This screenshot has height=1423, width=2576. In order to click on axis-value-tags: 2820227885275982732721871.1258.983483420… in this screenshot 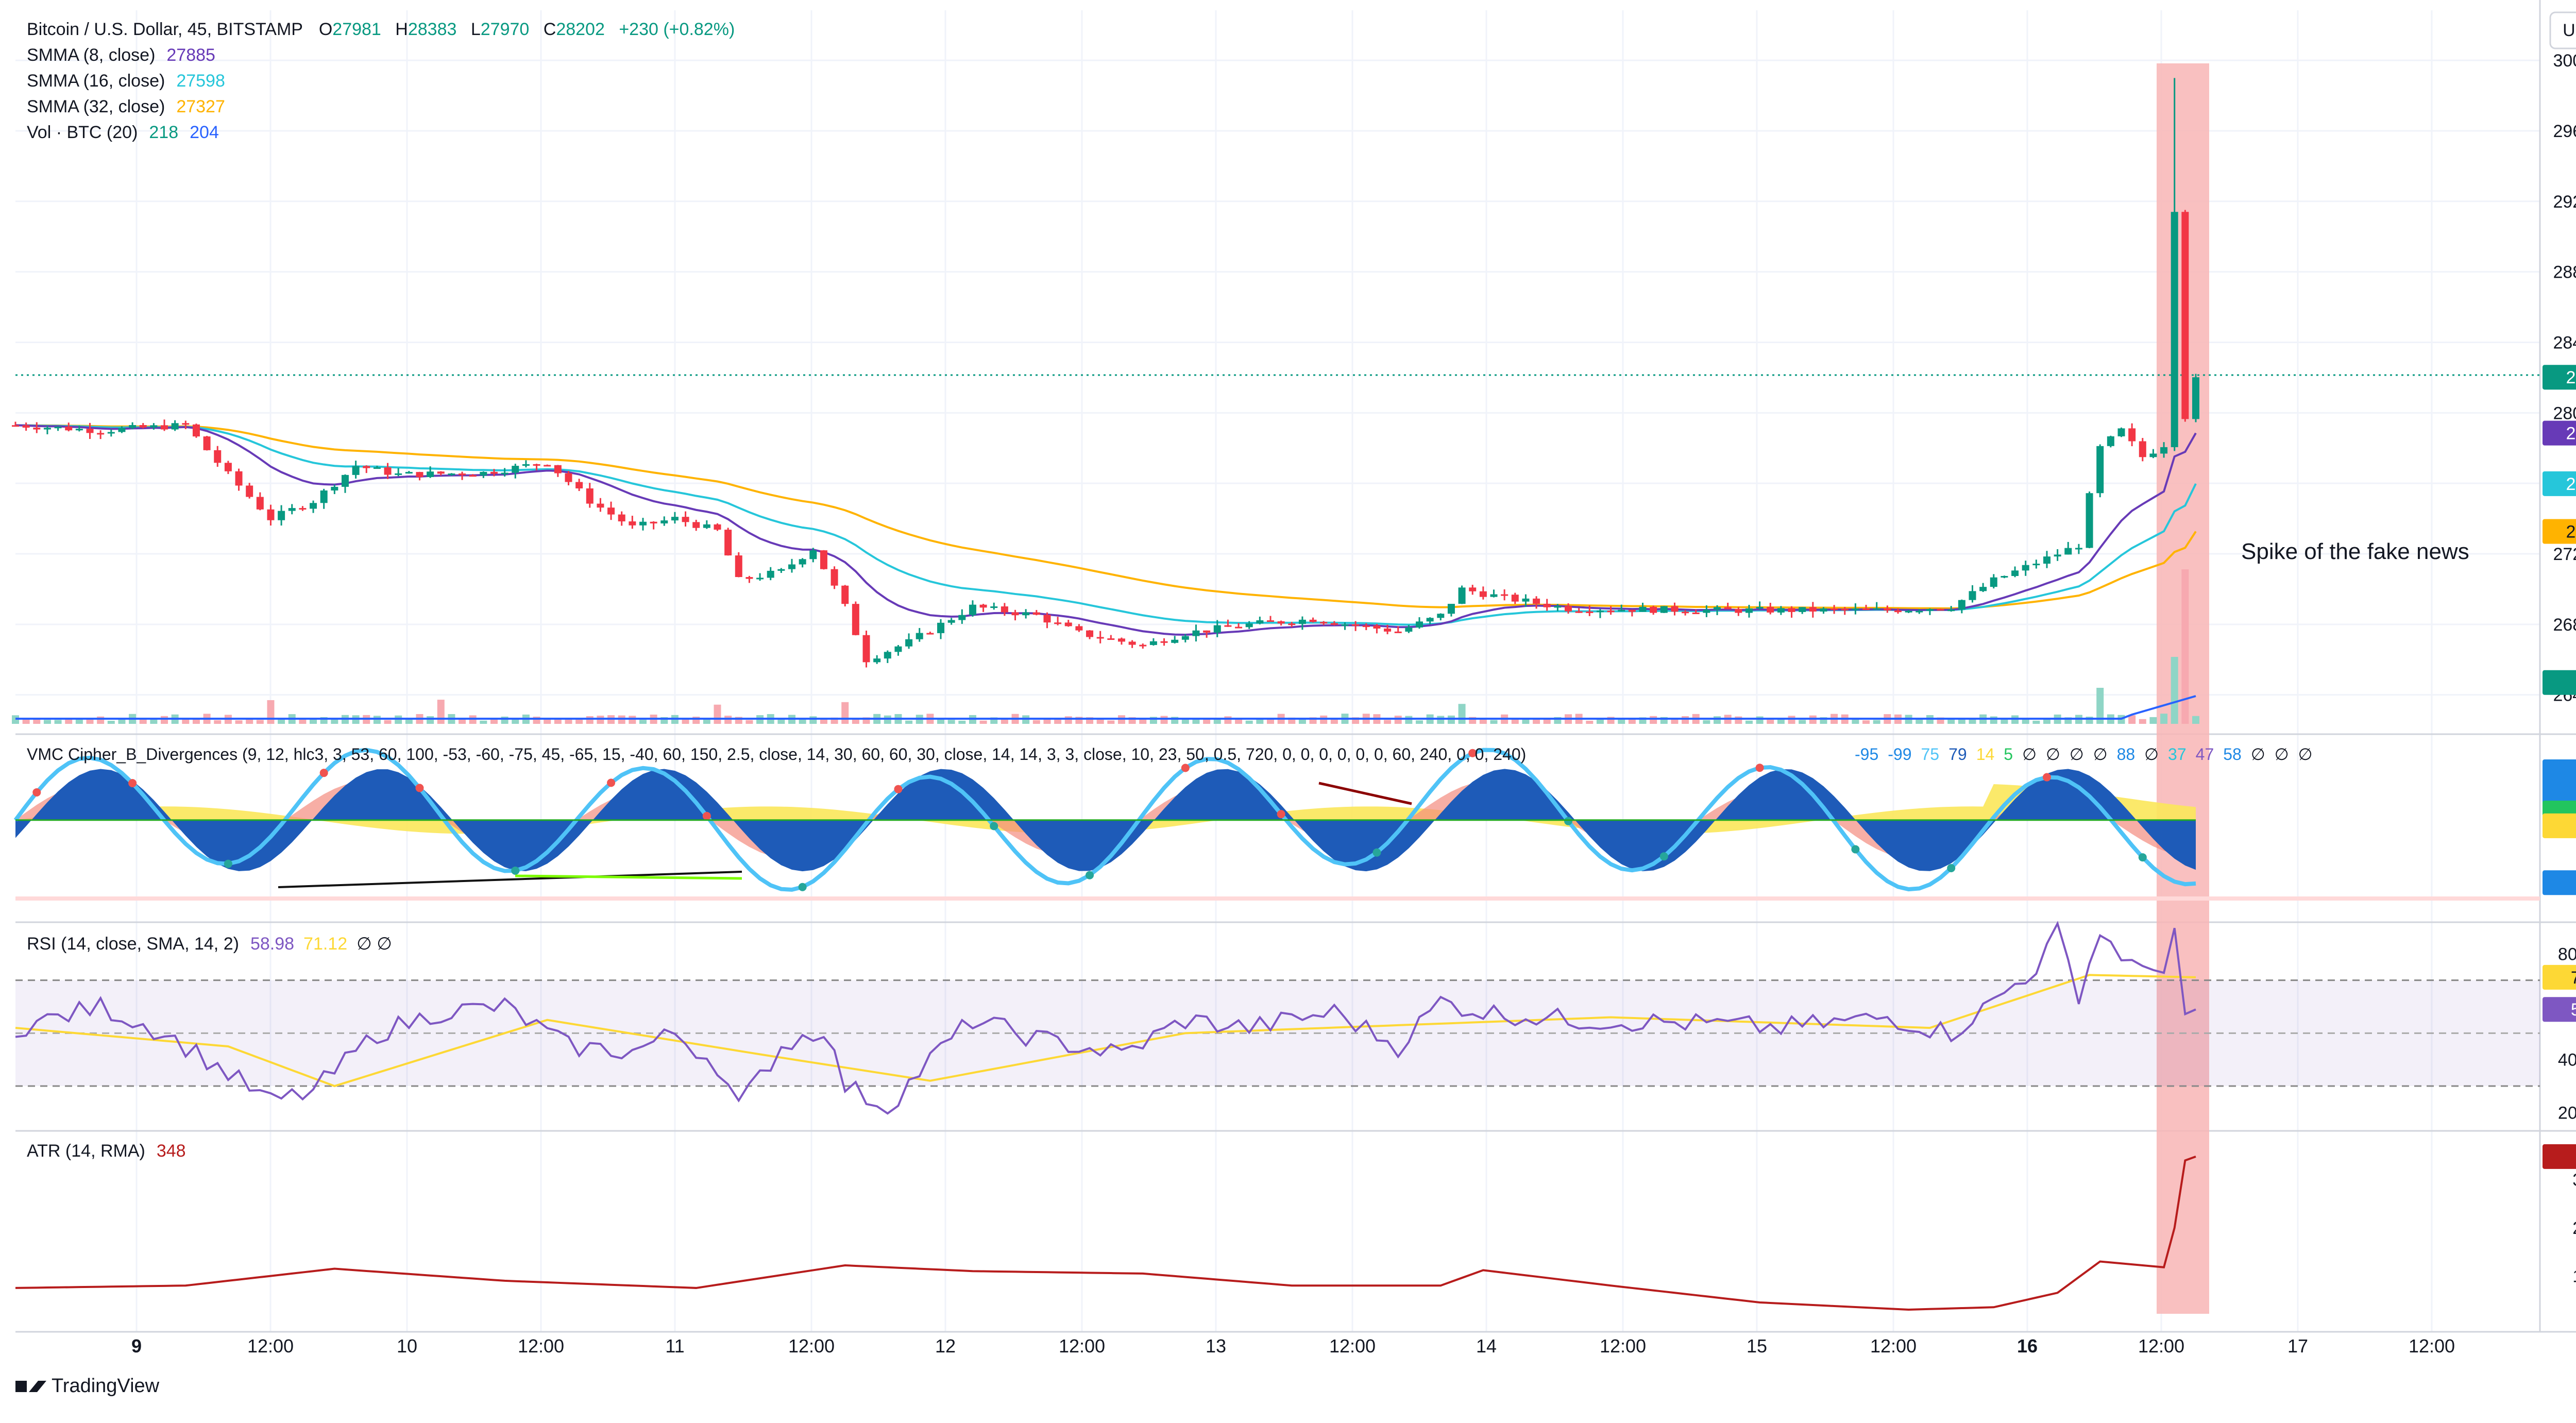, I will do `click(2559, 767)`.